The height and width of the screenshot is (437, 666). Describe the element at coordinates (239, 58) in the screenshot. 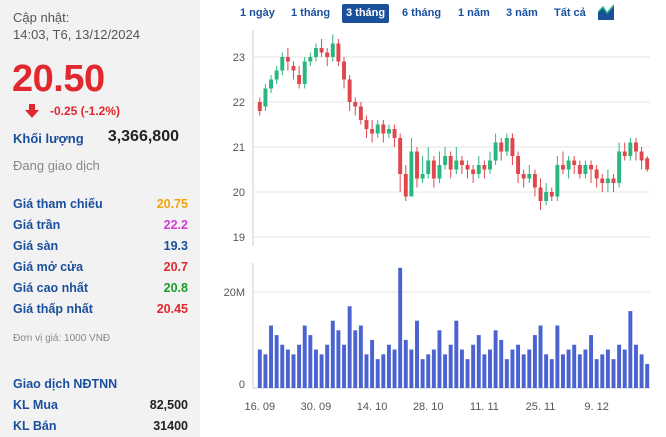

I see `price-tick-label: 23` at that location.